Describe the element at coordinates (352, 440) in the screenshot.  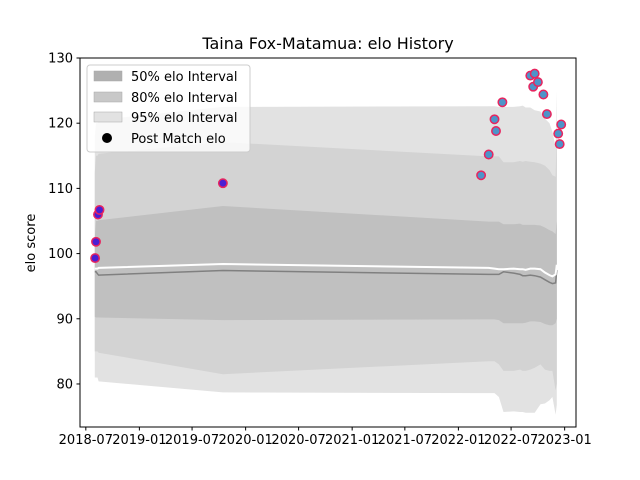
I see `x-tick-label: 2021-01` at that location.